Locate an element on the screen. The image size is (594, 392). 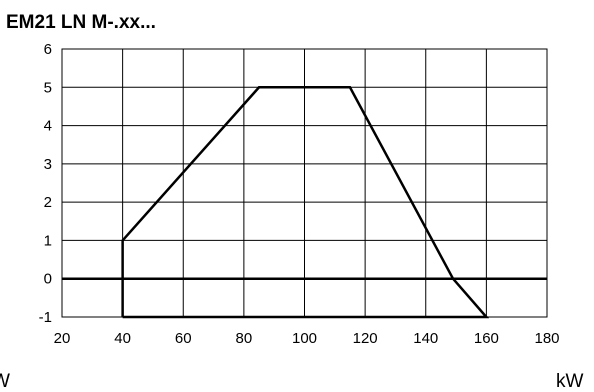
y-tick-label: 3 is located at coordinates (48, 164).